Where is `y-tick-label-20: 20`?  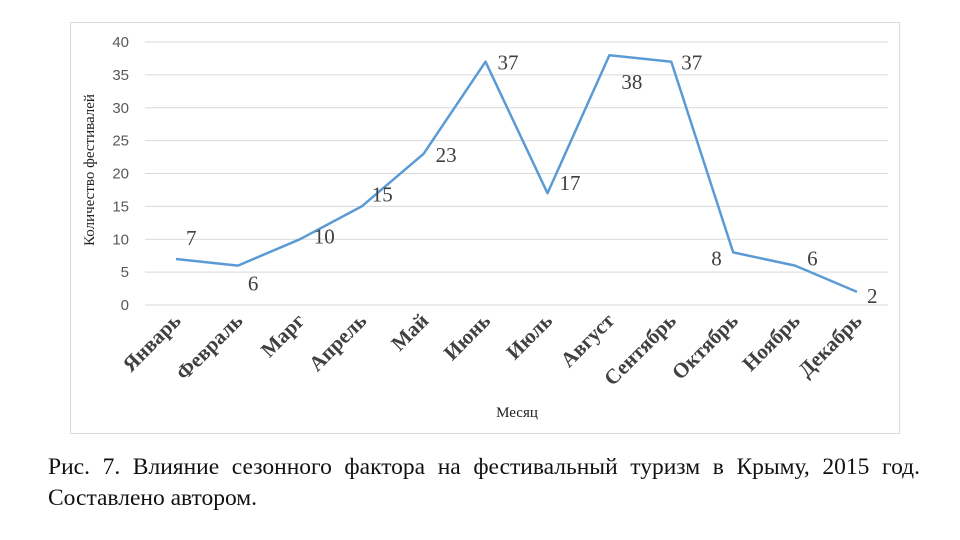
y-tick-label-20: 20 is located at coordinates (120, 174).